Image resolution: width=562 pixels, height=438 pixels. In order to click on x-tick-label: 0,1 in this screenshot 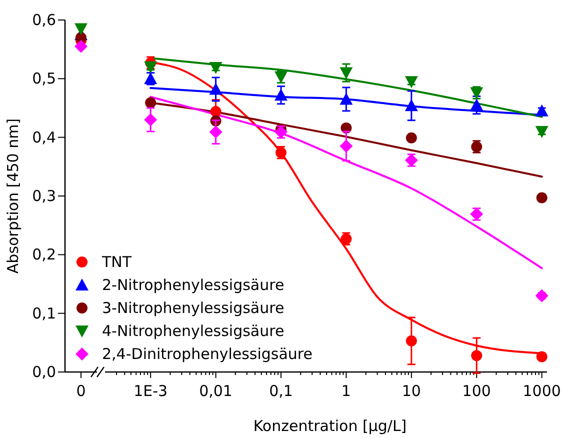, I will do `click(281, 391)`.